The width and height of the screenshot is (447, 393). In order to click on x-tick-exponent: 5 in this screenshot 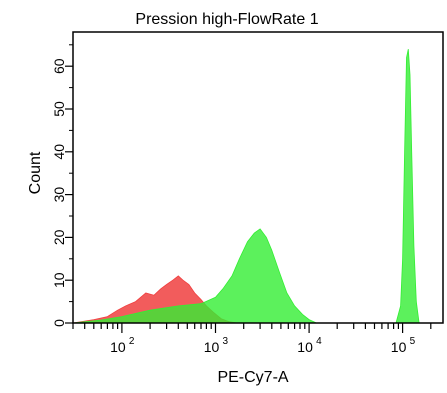, I will do `click(413, 341)`.